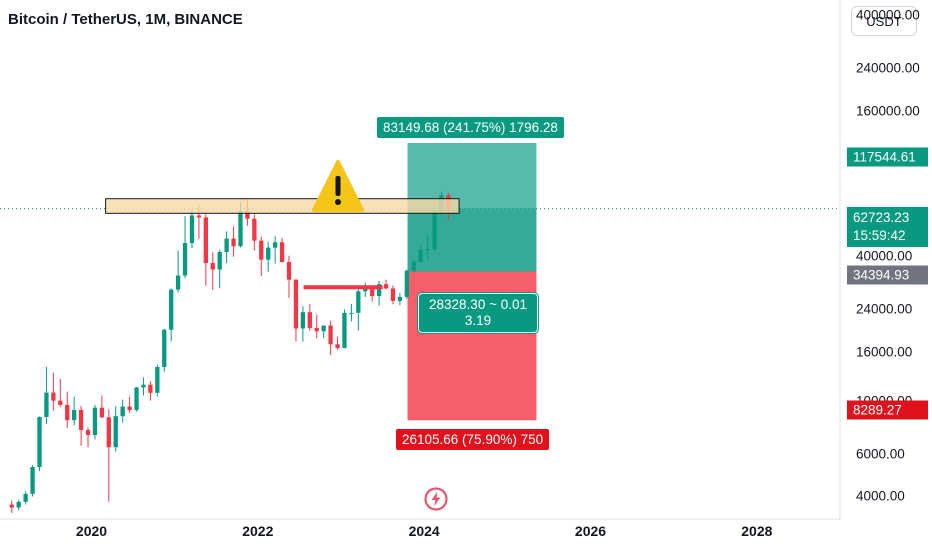 Image resolution: width=932 pixels, height=550 pixels. What do you see at coordinates (590, 531) in the screenshot?
I see `time-tick-label: 2026` at bounding box center [590, 531].